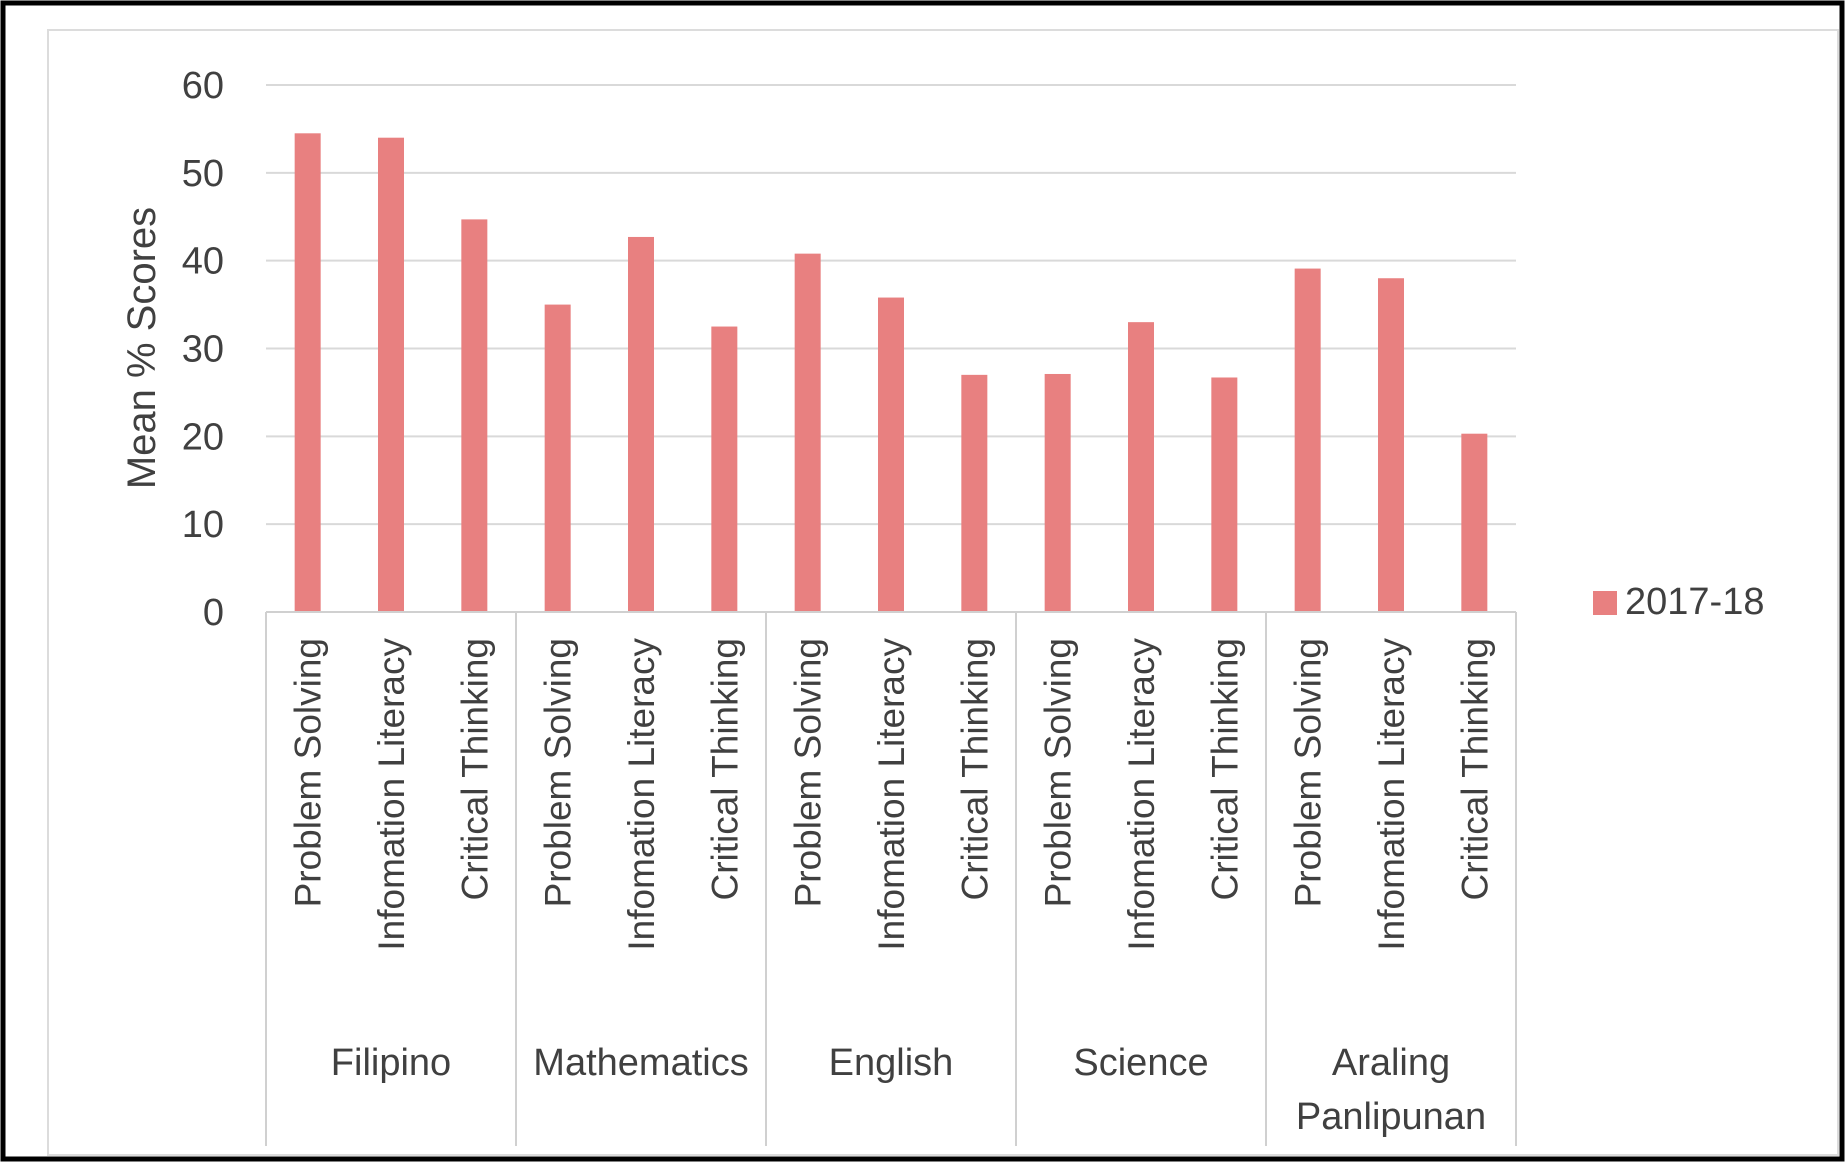 This screenshot has width=1845, height=1162. Describe the element at coordinates (1140, 1063) in the screenshot. I see `group-label: Science` at that location.